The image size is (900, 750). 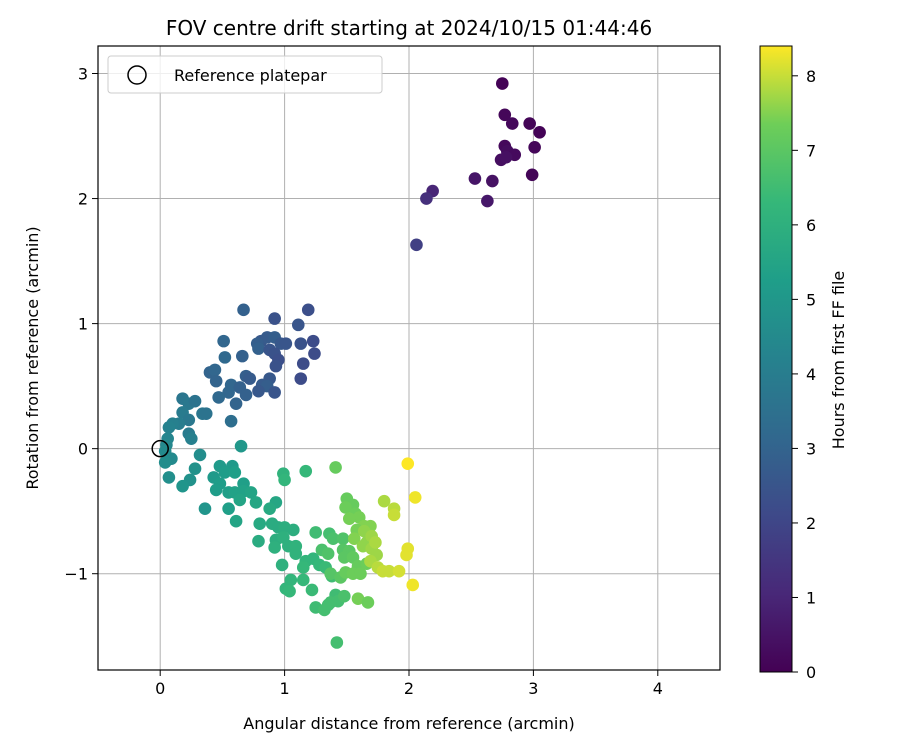 What do you see at coordinates (811, 672) in the screenshot?
I see `colorbar-tick-label: 0` at bounding box center [811, 672].